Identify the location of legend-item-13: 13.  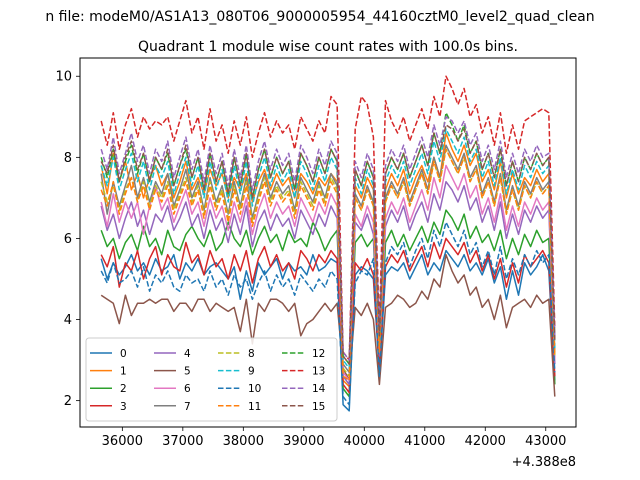
(303, 372).